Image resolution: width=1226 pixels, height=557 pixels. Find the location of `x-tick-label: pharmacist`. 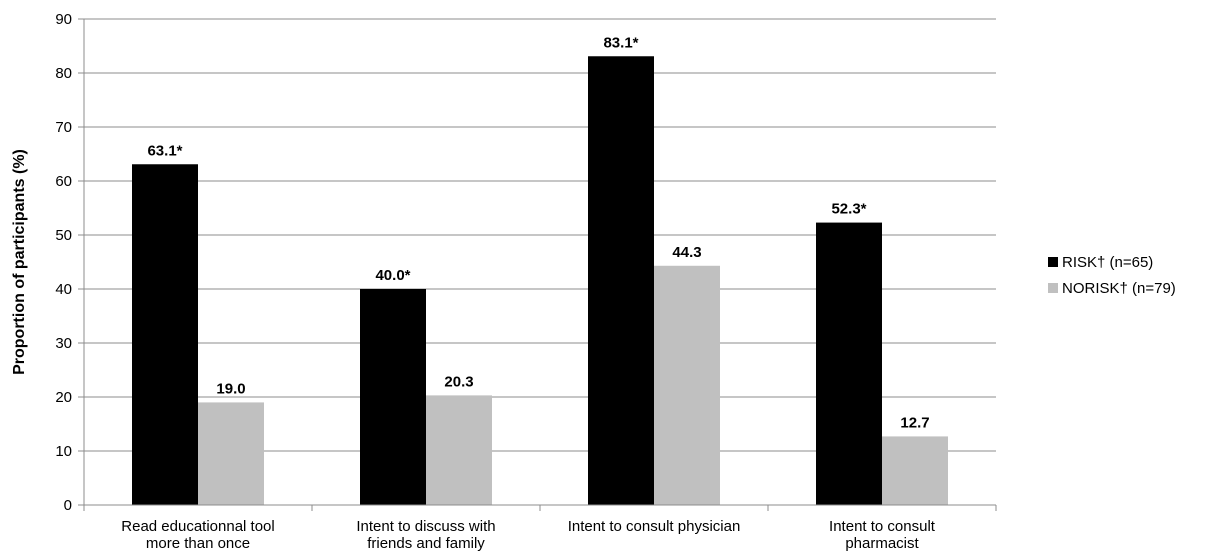

x-tick-label: pharmacist is located at coordinates (882, 543).